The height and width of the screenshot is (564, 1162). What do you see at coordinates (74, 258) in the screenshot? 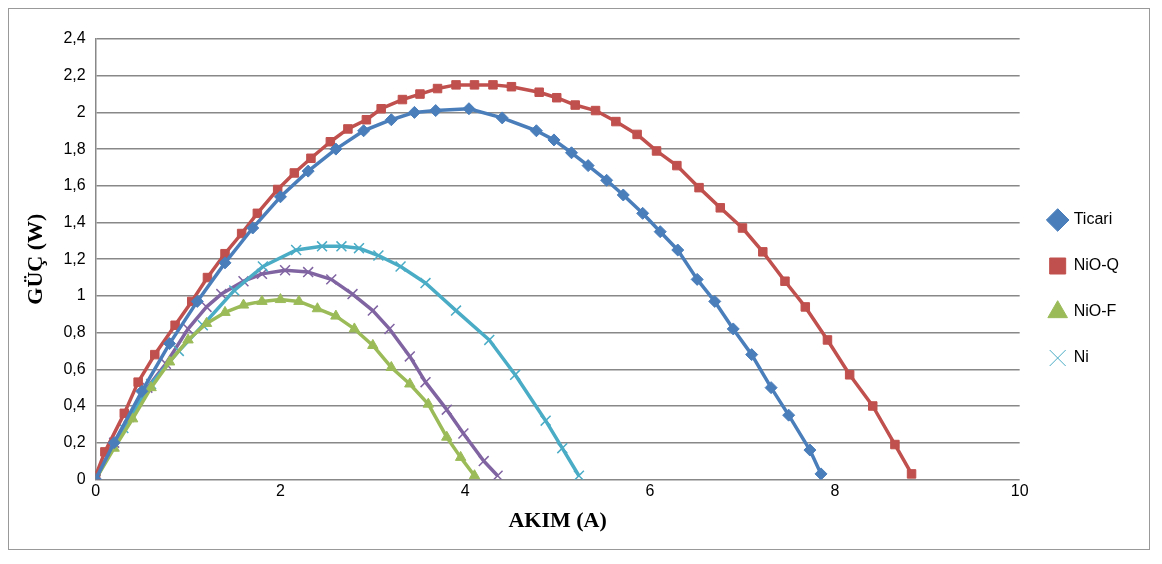
I see `y-tick-label: 1,2` at bounding box center [74, 258].